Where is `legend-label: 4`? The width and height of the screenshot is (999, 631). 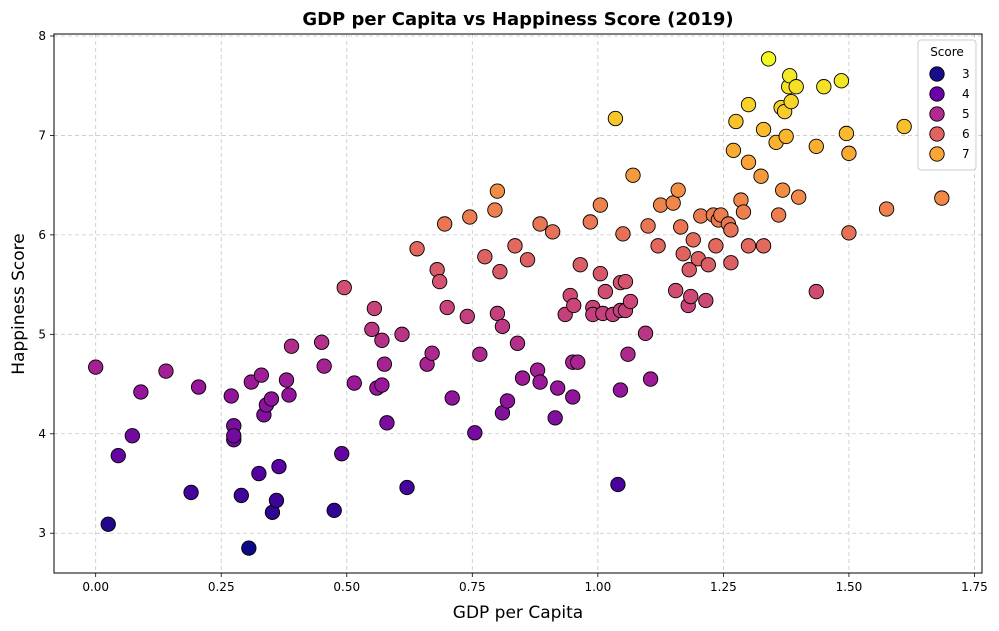
legend-label: 4 is located at coordinates (966, 94).